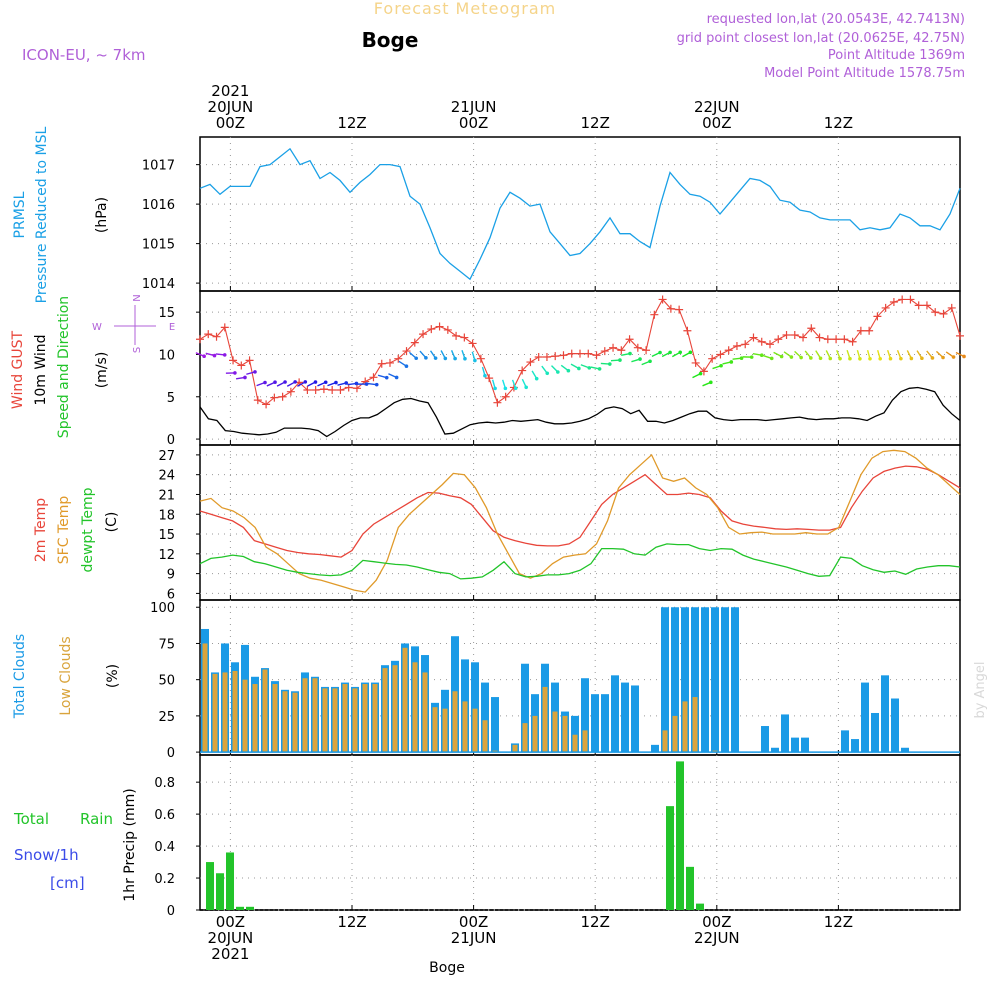  I want to click on bottom-time-label-0-1: 20JUN, so click(231, 938).